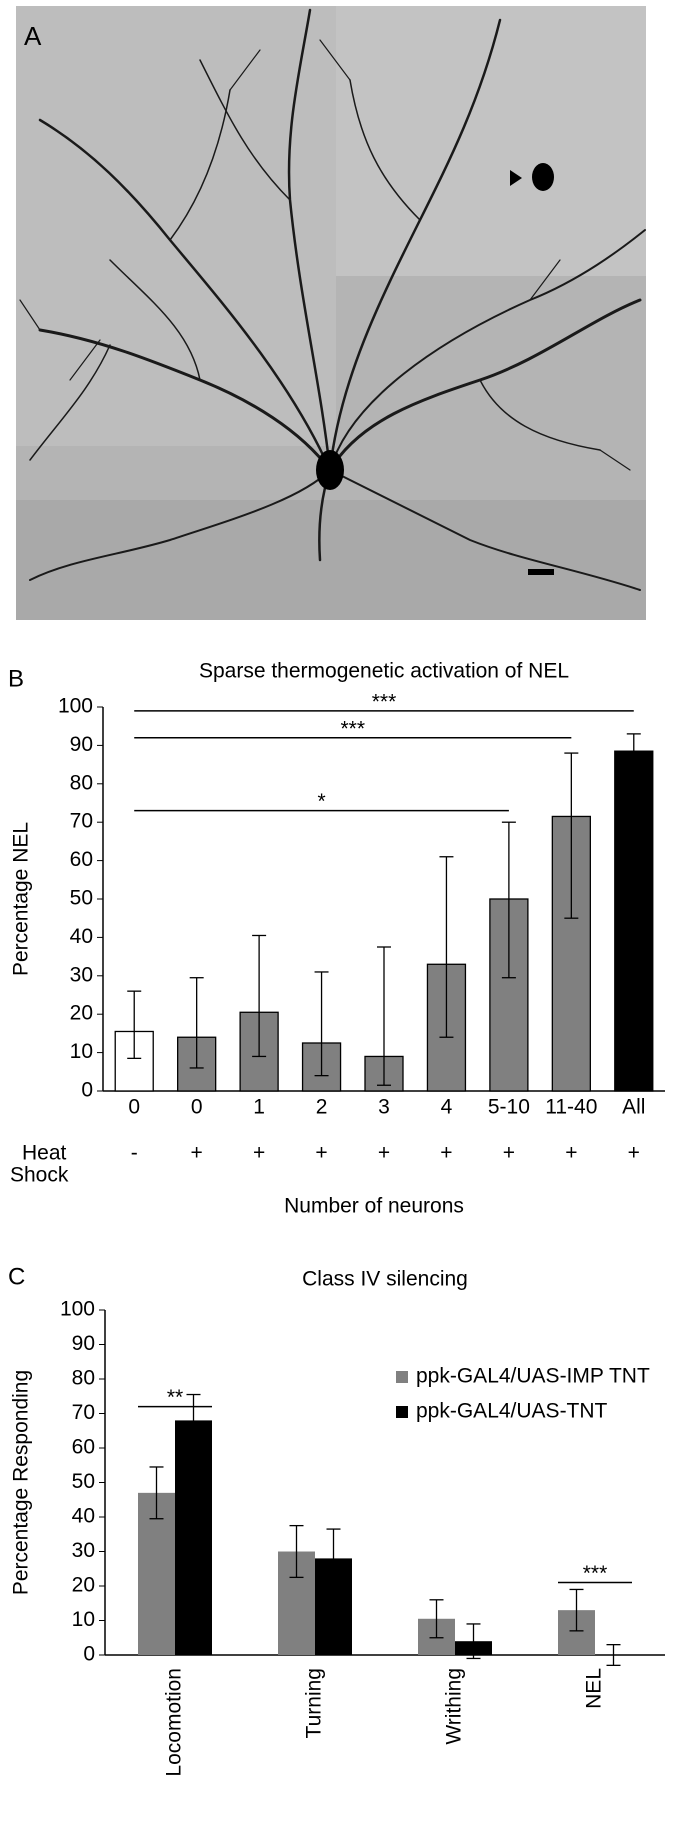 The height and width of the screenshot is (1843, 675). What do you see at coordinates (33, 36) in the screenshot?
I see `panel-label: A` at bounding box center [33, 36].